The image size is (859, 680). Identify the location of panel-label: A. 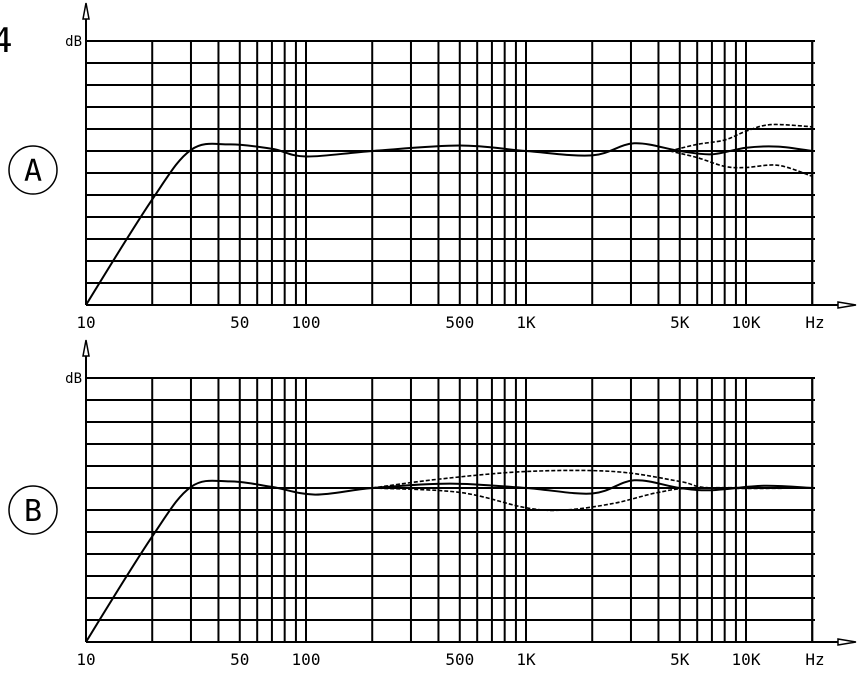
(33, 171).